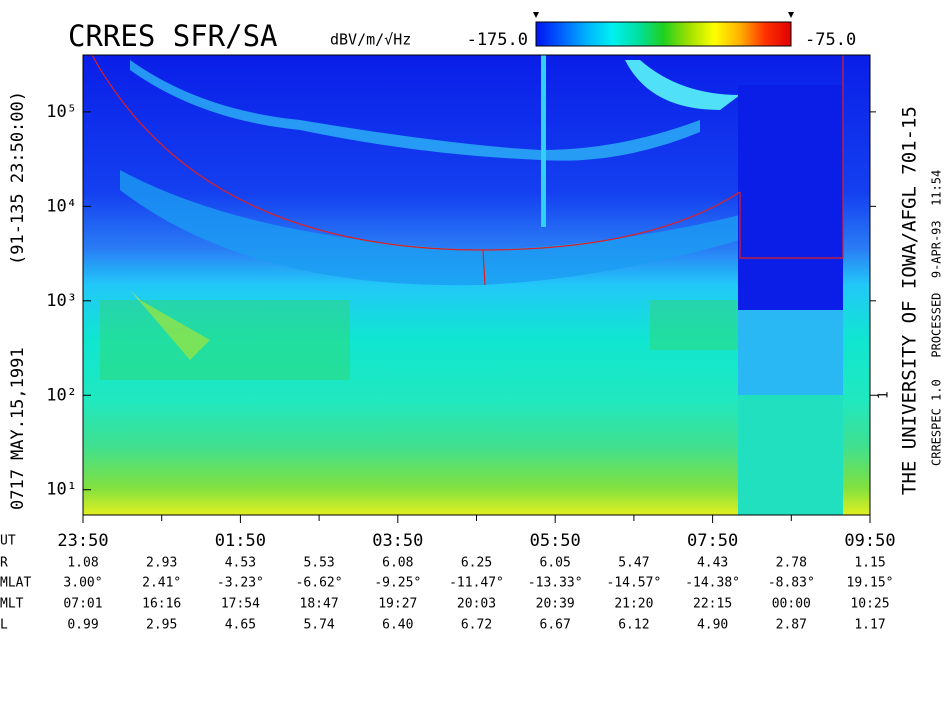 The image size is (945, 720). I want to click on ephemeris-value: 2.41°, so click(161, 583).